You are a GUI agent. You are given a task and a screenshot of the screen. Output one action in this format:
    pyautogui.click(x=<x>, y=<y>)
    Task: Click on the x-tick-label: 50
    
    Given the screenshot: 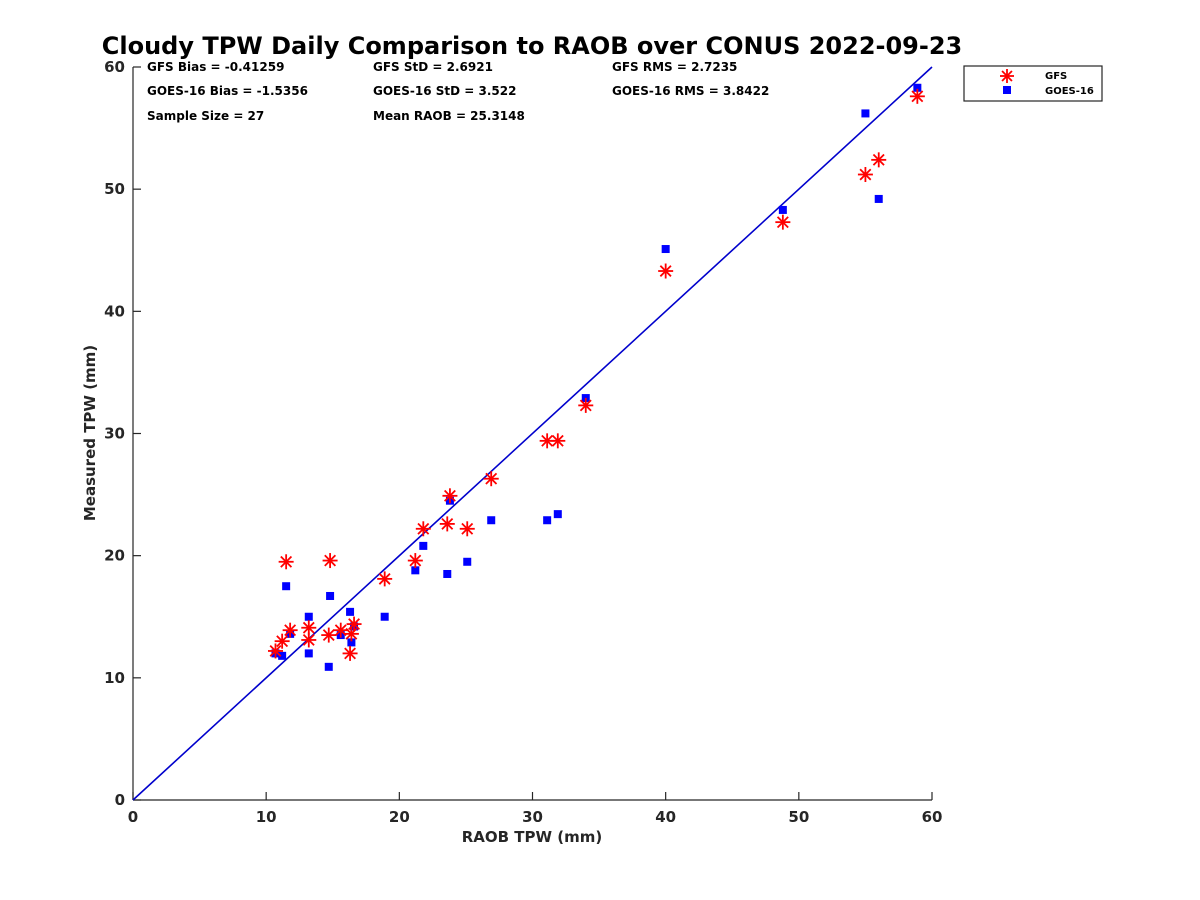 What is the action you would take?
    pyautogui.click(x=798, y=817)
    